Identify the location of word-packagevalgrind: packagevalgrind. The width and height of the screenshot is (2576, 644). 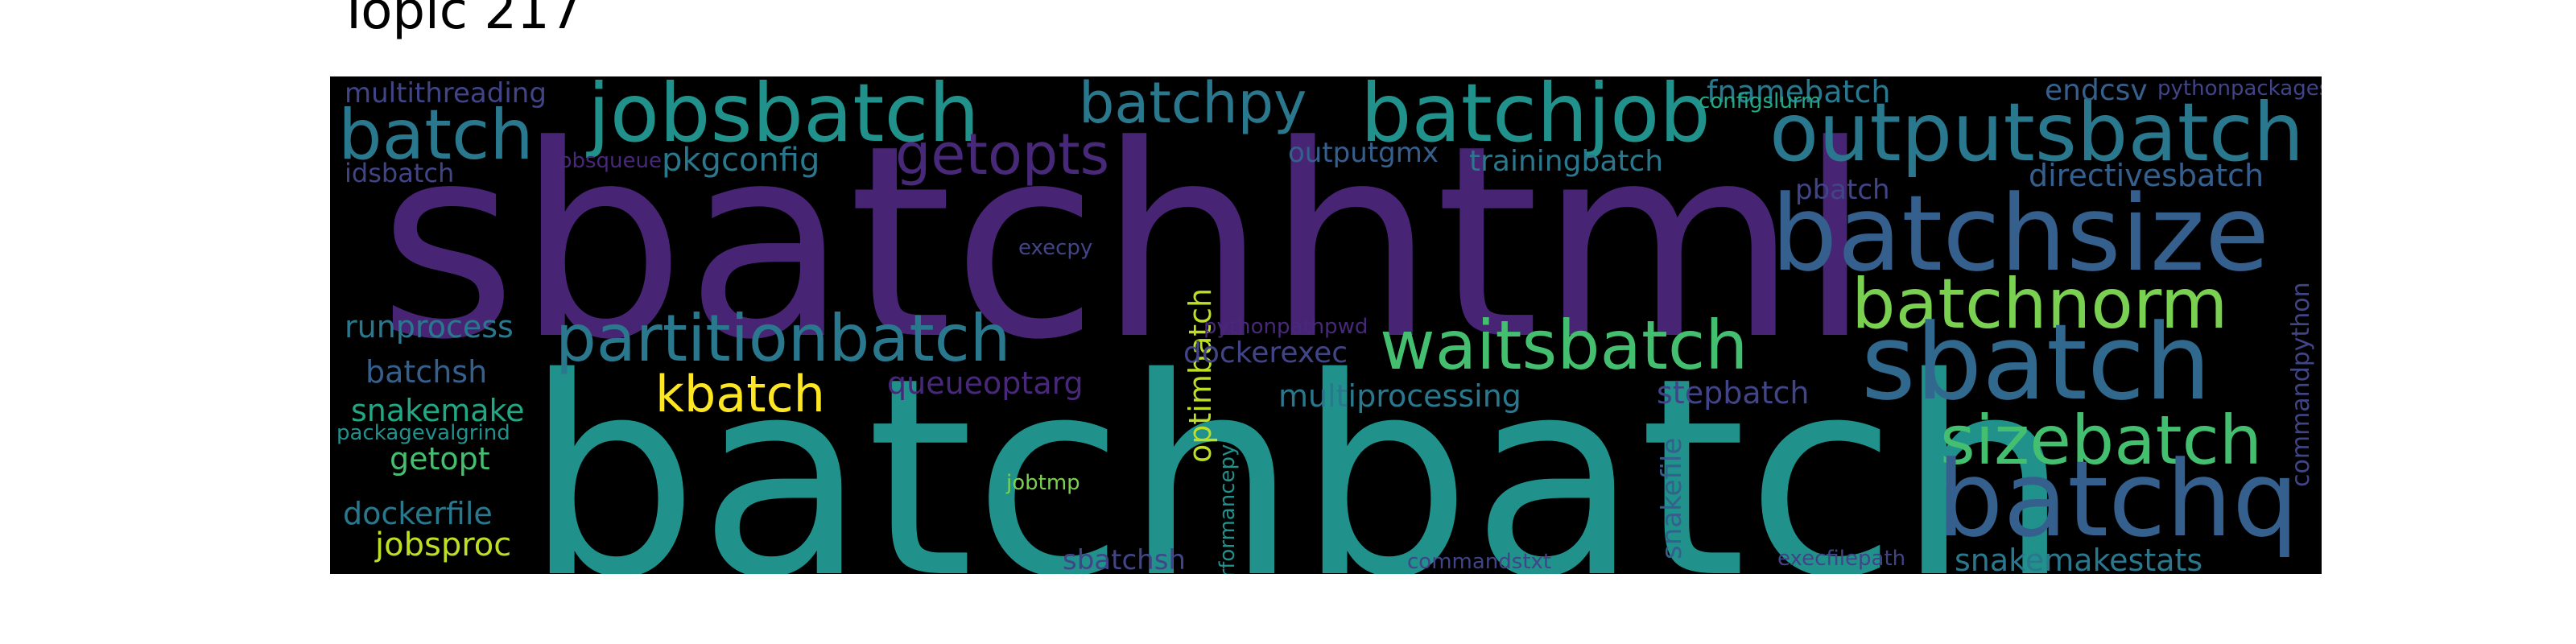
(423, 433).